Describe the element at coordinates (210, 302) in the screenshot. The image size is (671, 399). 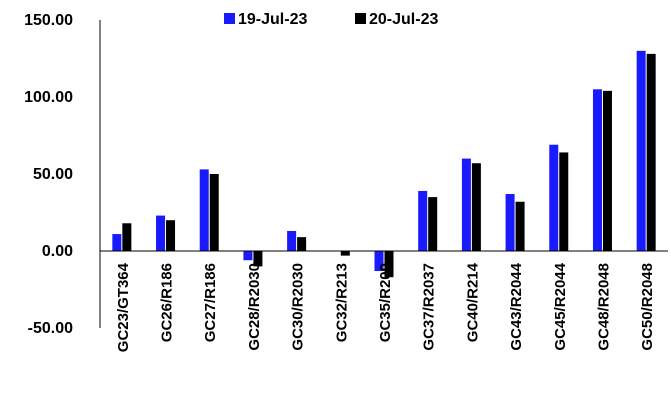
I see `x-tick-label: GC27/R186` at that location.